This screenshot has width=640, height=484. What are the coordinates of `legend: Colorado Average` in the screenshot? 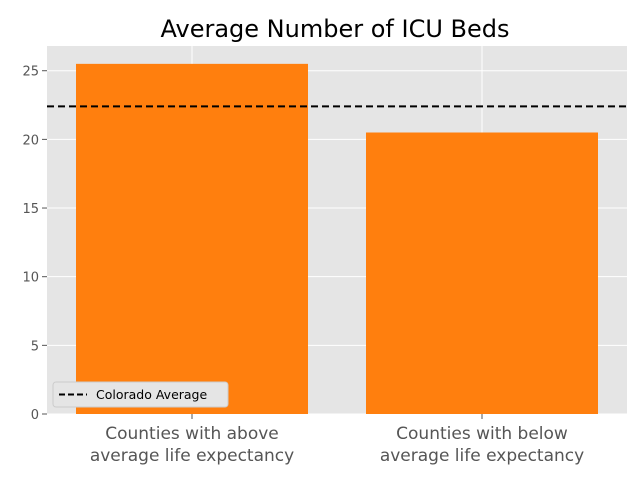 It's located at (140, 394).